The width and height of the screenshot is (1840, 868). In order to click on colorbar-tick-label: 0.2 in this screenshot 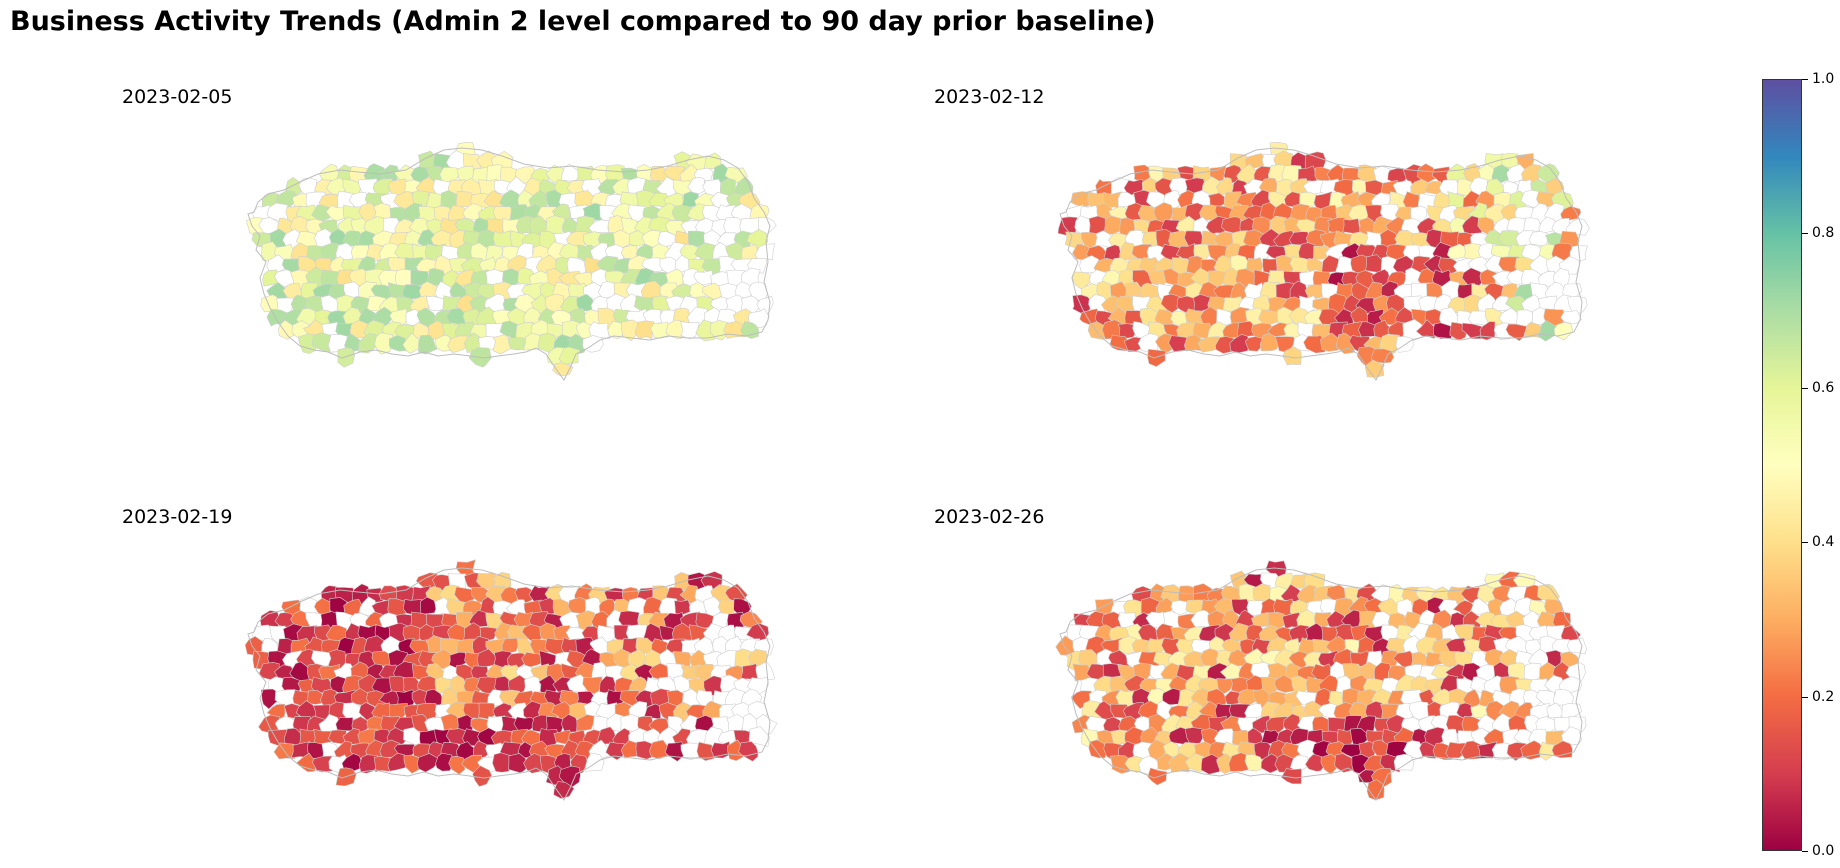, I will do `click(1823, 696)`.